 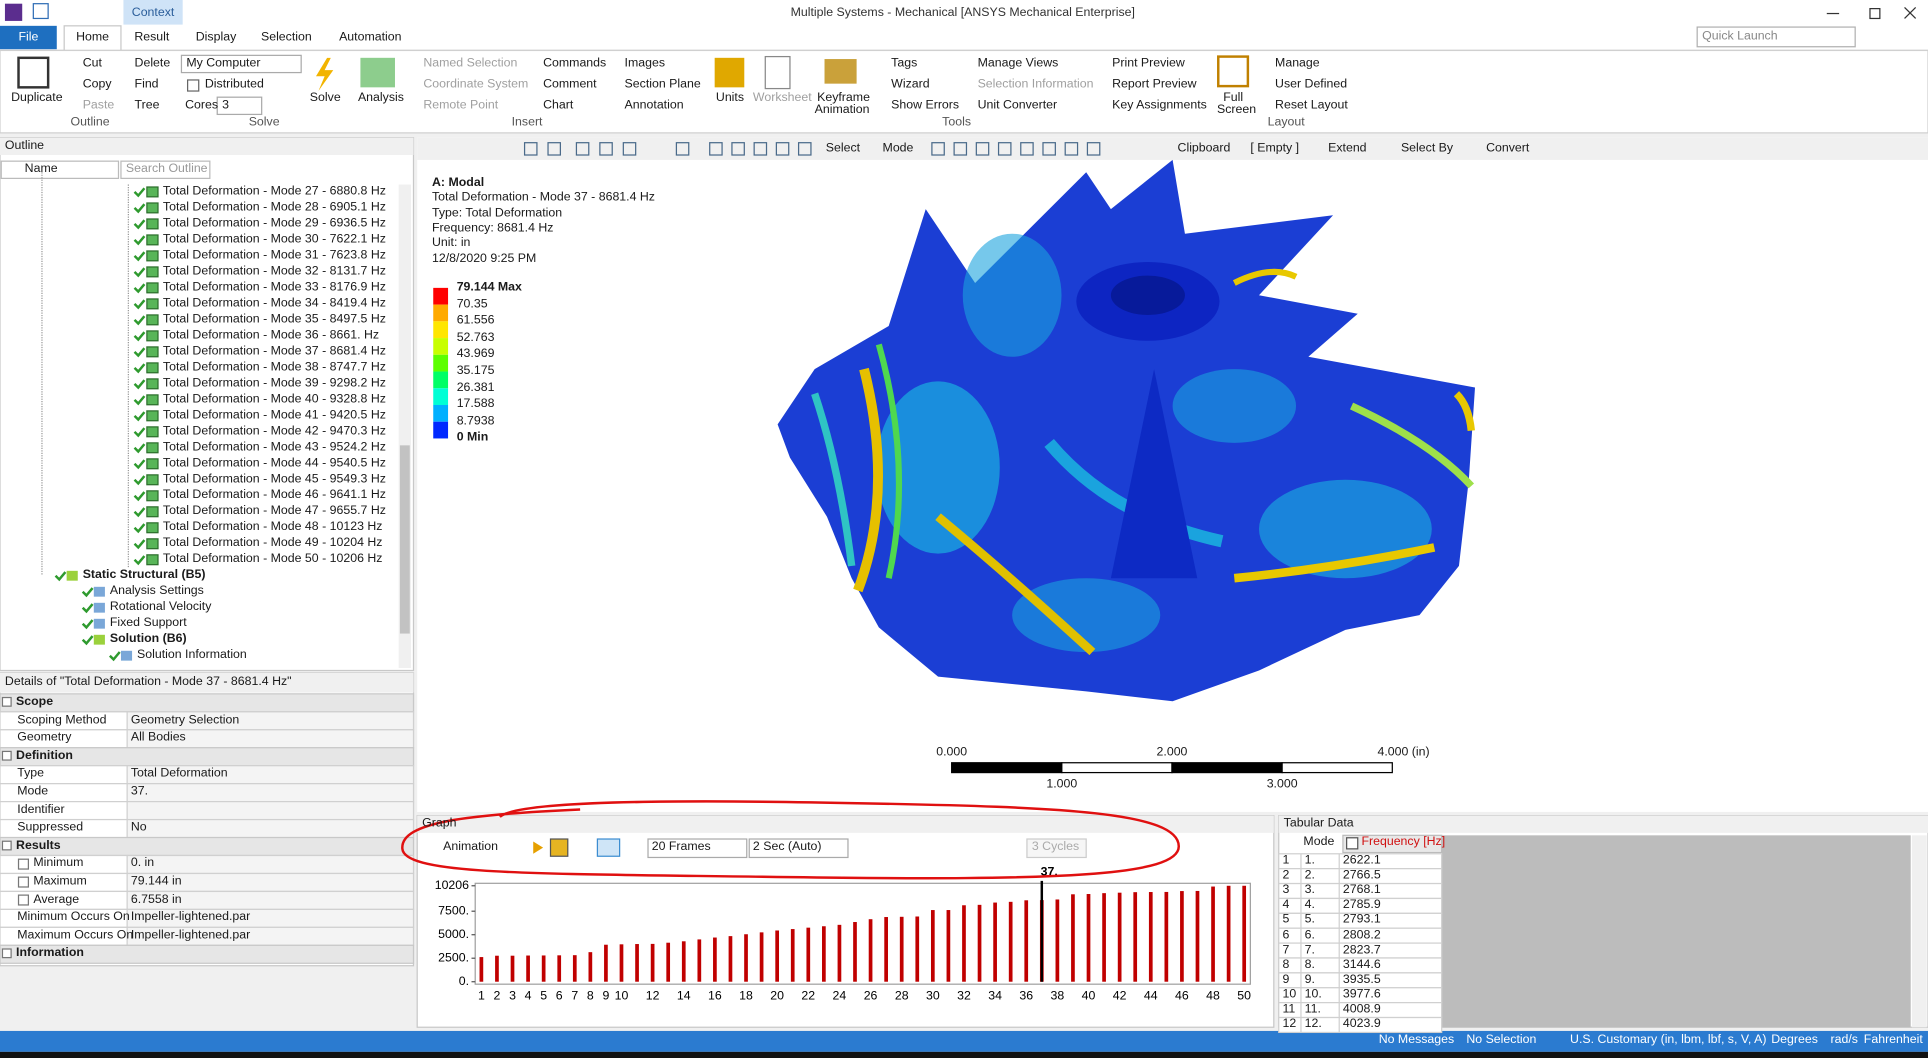 I want to click on tree-item: Total Deformation - Mode 32 - 8131.7 Hz, so click(x=274, y=271).